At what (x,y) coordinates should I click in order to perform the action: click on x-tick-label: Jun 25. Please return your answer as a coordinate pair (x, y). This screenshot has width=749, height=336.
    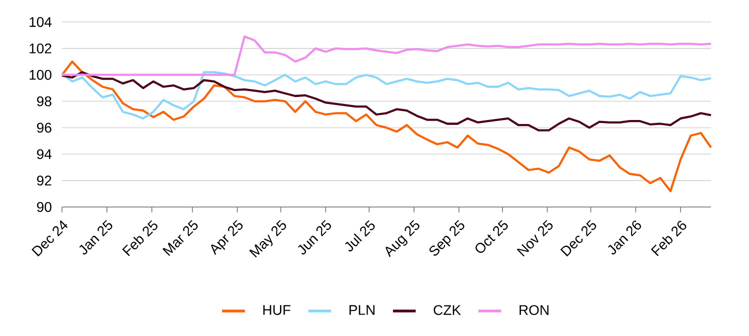
    Looking at the image, I should click on (314, 237).